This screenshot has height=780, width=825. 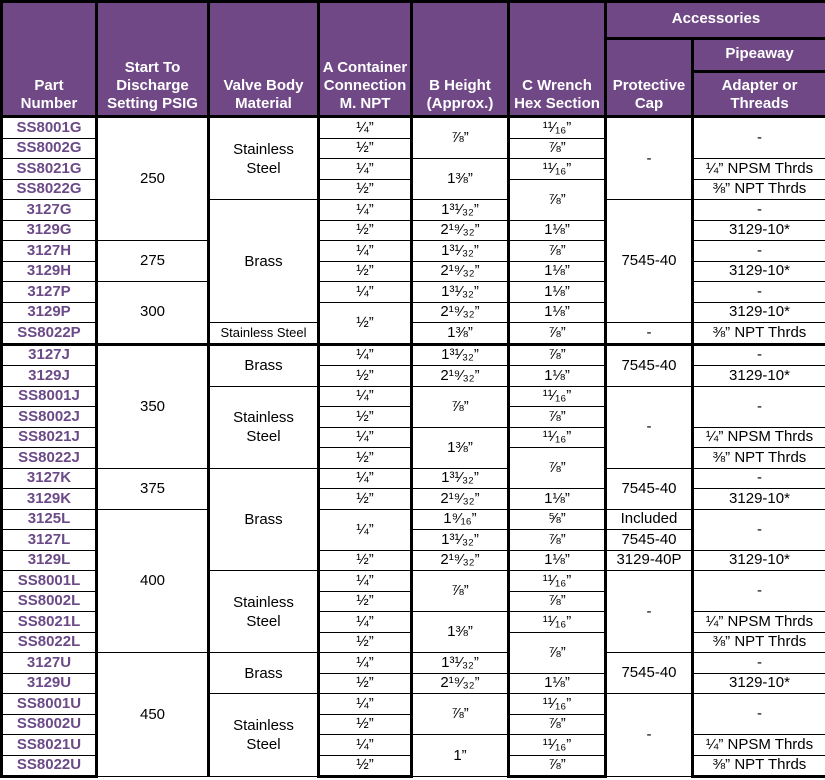 What do you see at coordinates (49, 745) in the screenshot?
I see `part-number-cell: SS8021U` at bounding box center [49, 745].